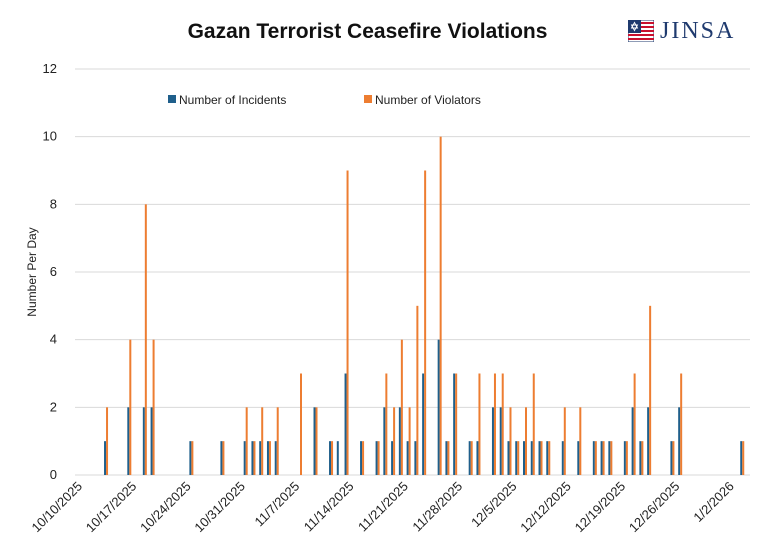 The width and height of the screenshot is (768, 554). What do you see at coordinates (437, 507) in the screenshot?
I see `x-tick-label: 11/28/2025` at bounding box center [437, 507].